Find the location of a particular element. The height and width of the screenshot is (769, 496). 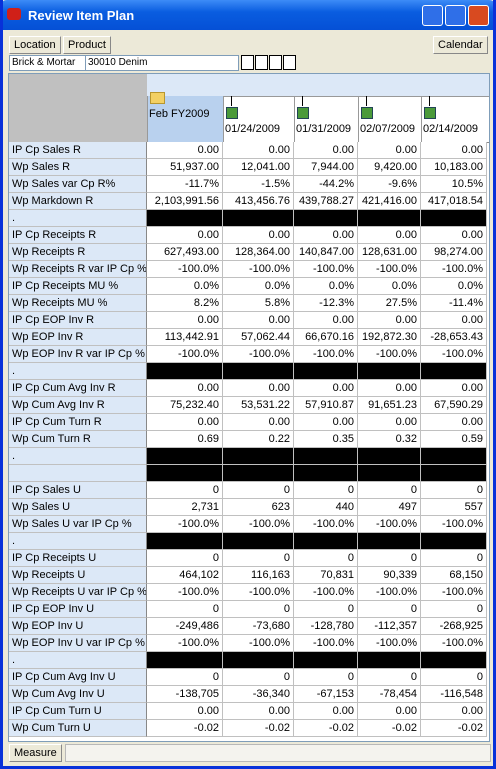

row-label: Wp Sales var Cp R% is located at coordinates (78, 184).